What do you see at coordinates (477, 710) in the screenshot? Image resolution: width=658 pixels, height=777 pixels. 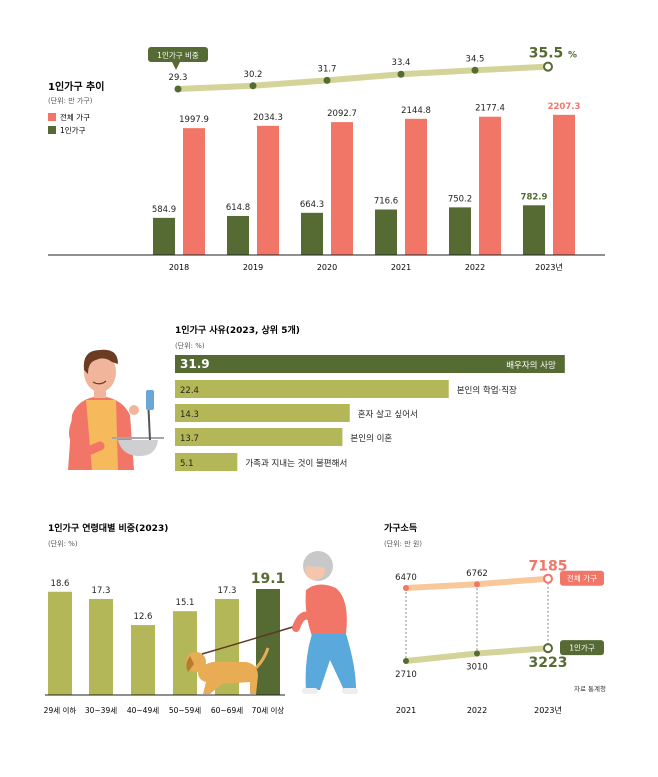 I see `income-year-label-1: 2022` at bounding box center [477, 710].